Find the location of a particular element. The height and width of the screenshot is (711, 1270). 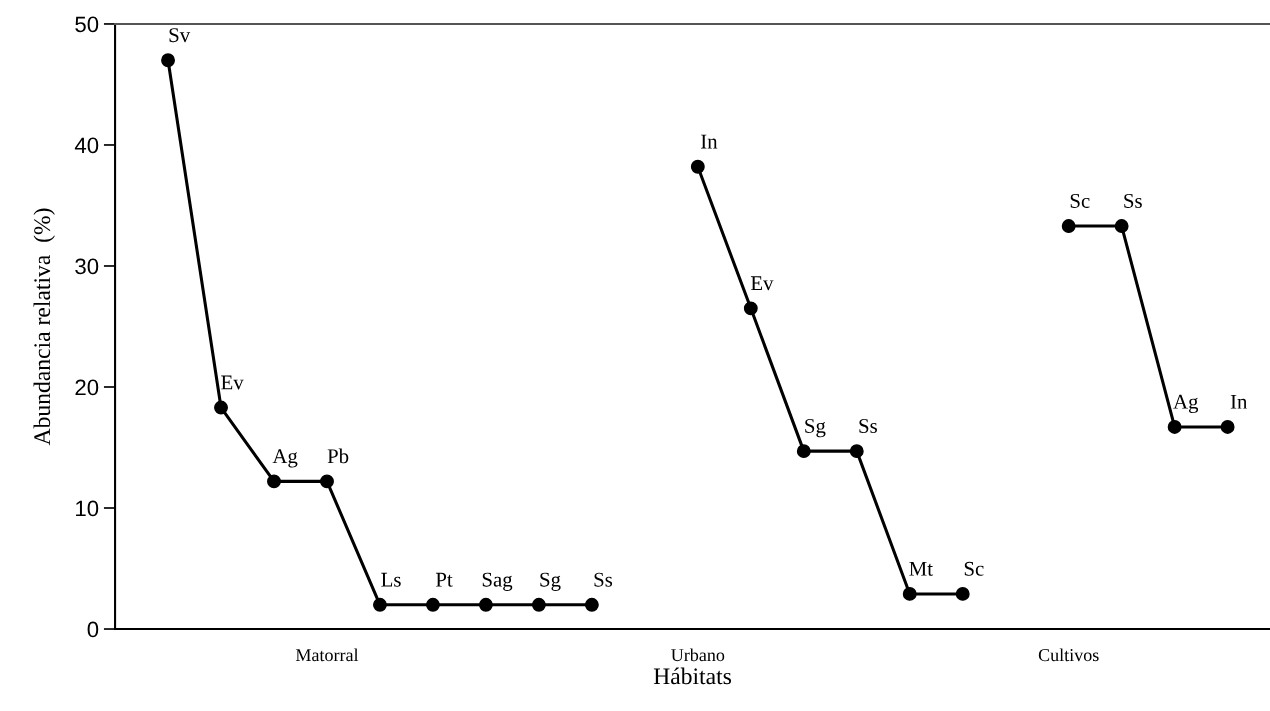

data-label: Pt is located at coordinates (444, 579).